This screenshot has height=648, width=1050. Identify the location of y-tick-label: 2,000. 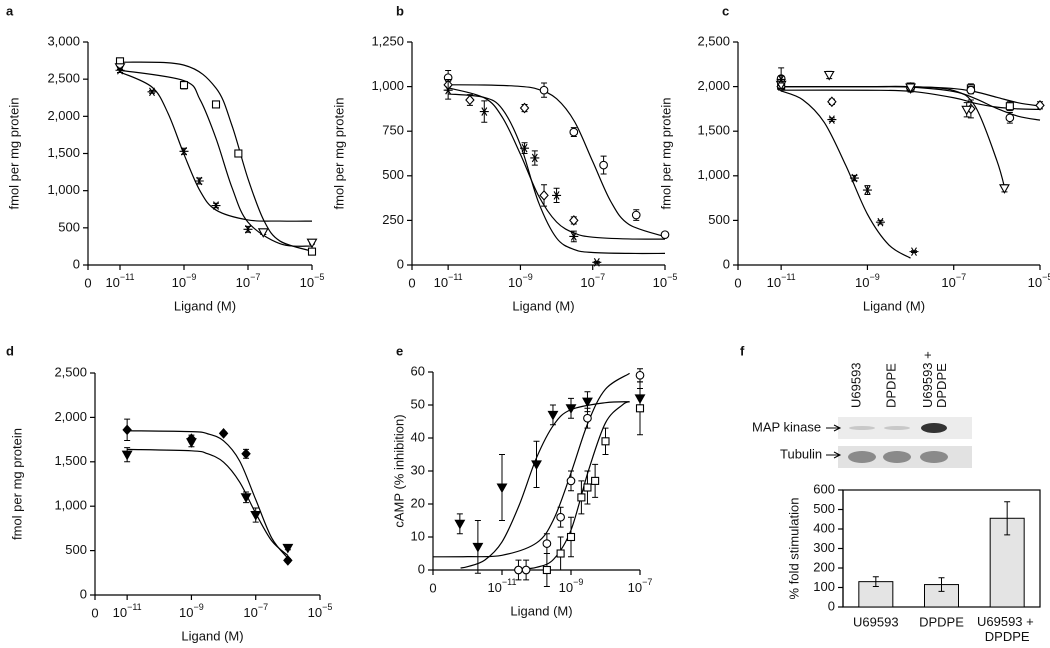
(63, 115).